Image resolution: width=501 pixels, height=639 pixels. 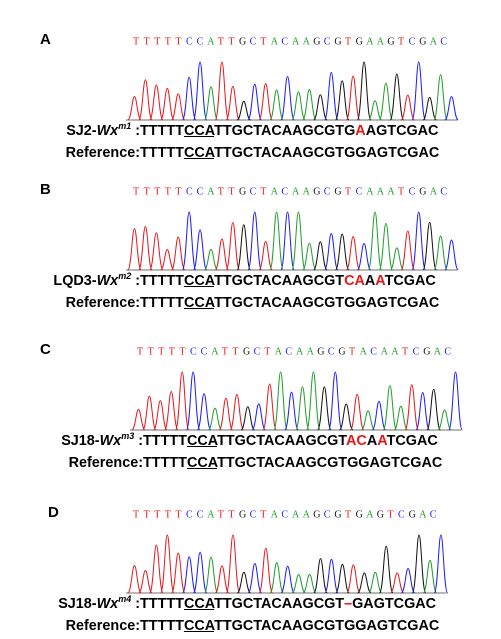 I want to click on sequence: TTTTTCCATTGCTACAAGCGTACAATCGAC, so click(x=290, y=441).